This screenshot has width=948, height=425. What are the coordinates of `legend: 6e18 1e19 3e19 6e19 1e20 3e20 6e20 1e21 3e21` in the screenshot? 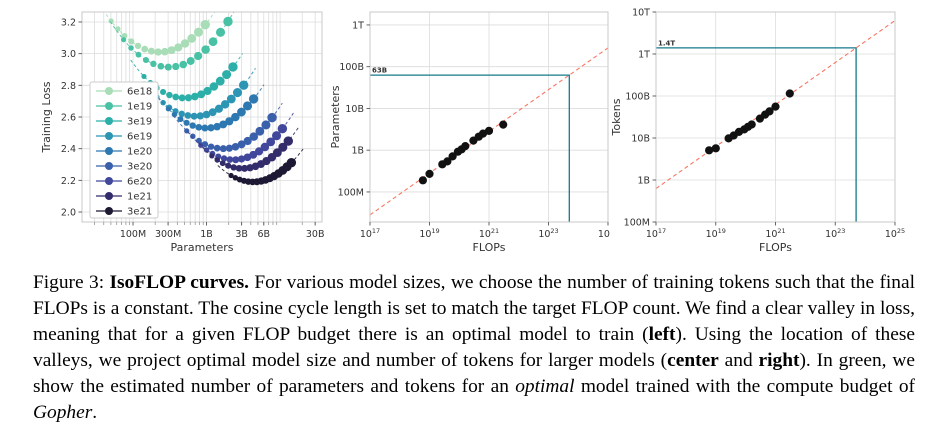 It's located at (124, 150).